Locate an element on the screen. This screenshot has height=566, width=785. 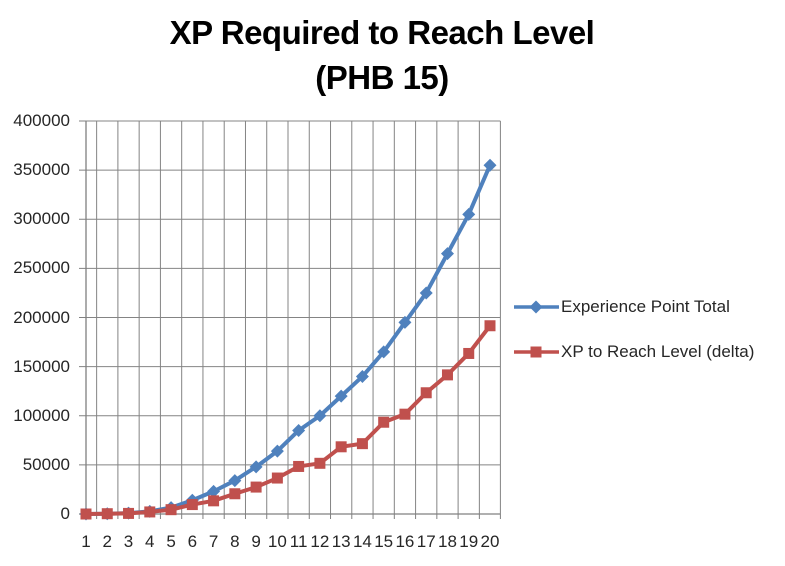
square-marker-icon is located at coordinates (536, 352).